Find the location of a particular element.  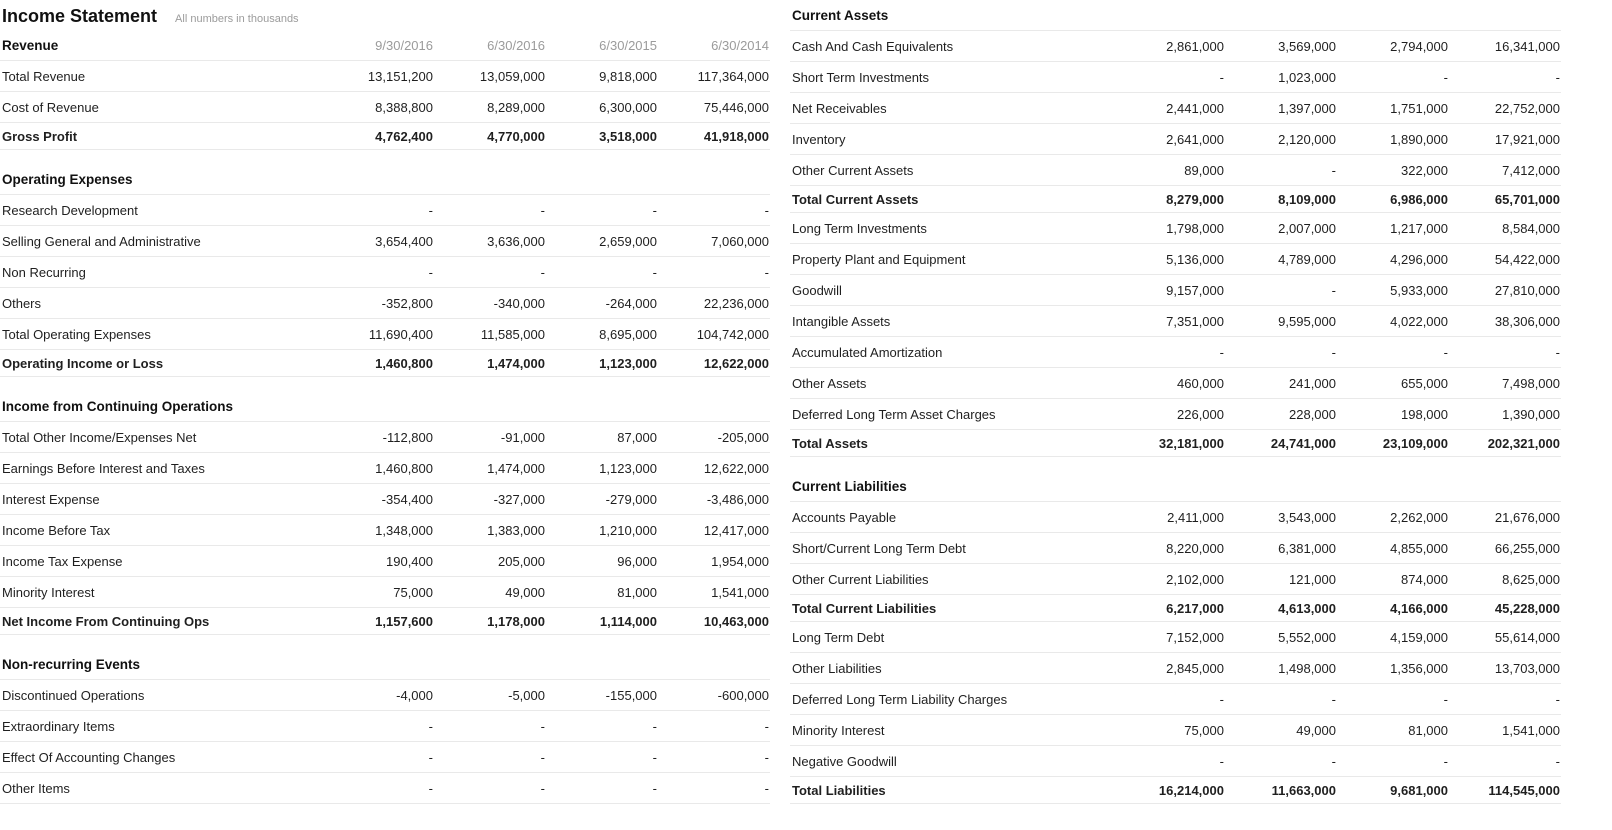

cell-value: 75,000 is located at coordinates (1204, 730).